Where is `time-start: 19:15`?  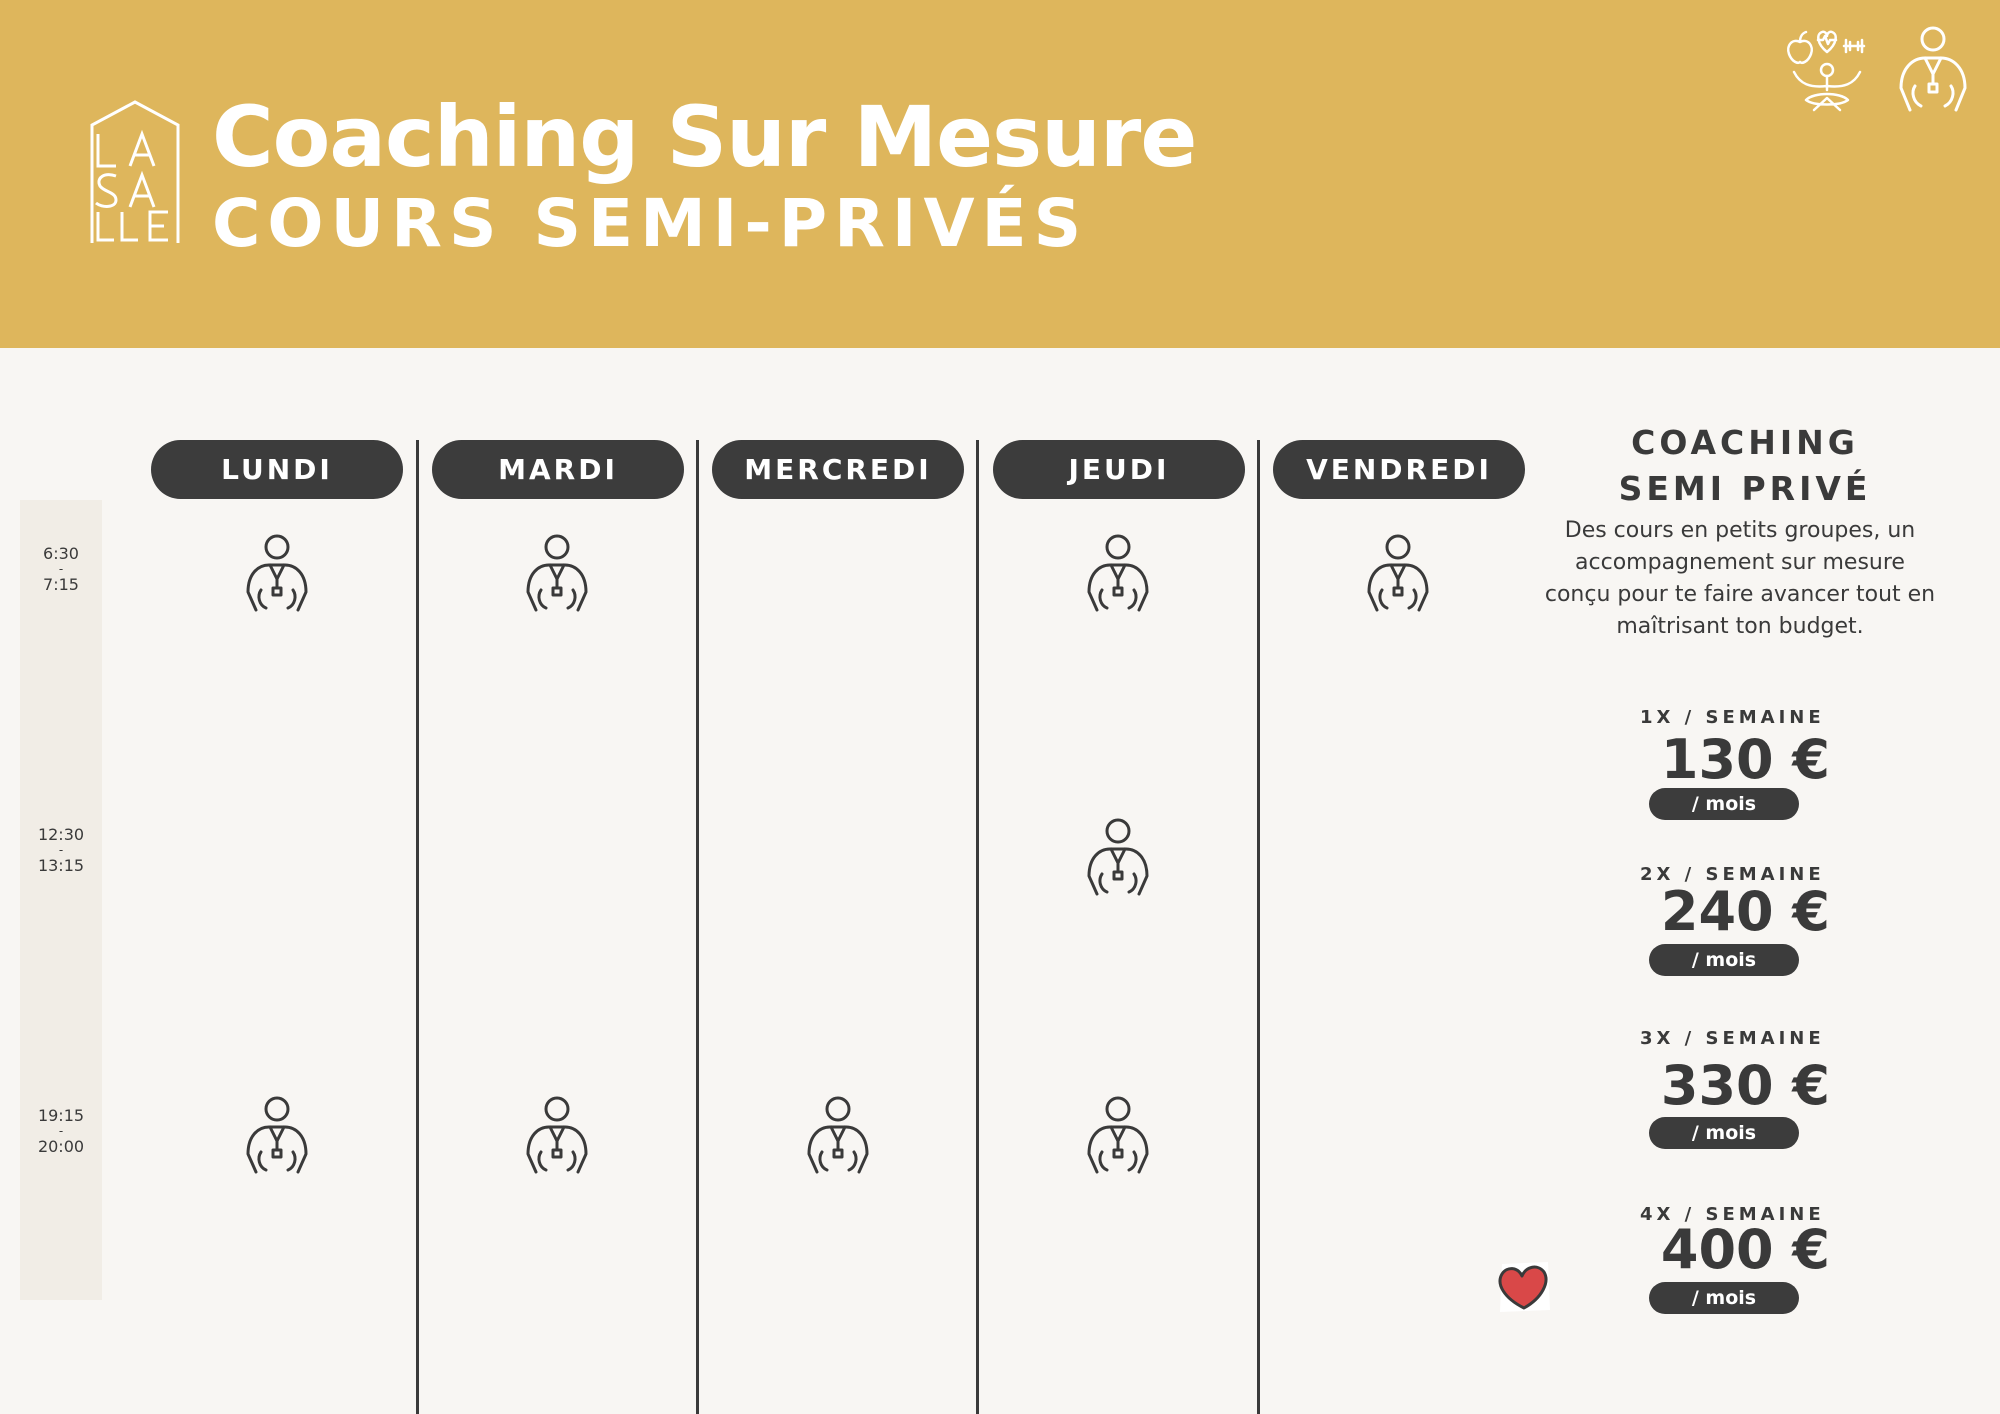 time-start: 19:15 is located at coordinates (61, 1115).